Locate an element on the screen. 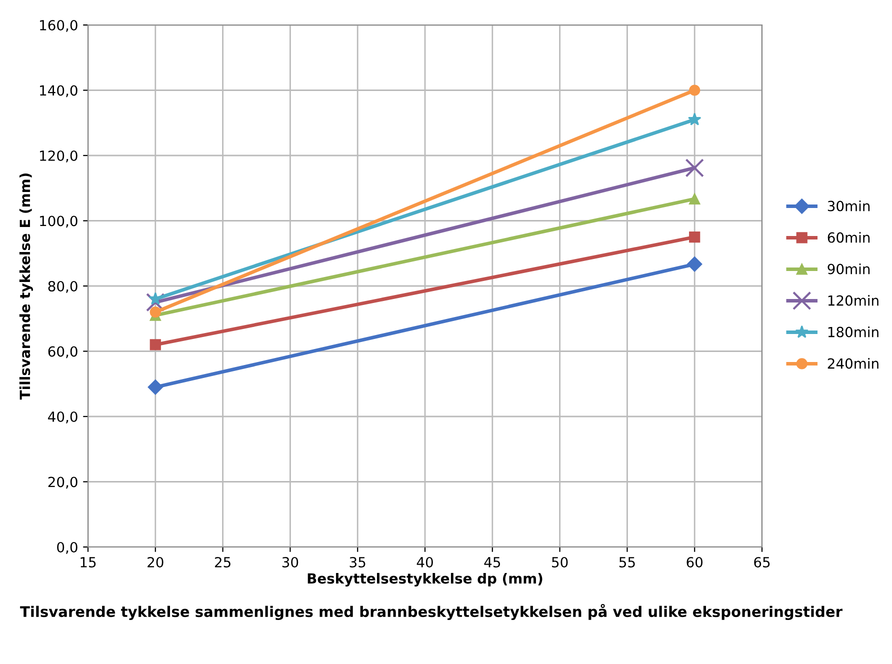 Image resolution: width=892 pixels, height=664 pixels. x-tick-label: 45 is located at coordinates (492, 562).